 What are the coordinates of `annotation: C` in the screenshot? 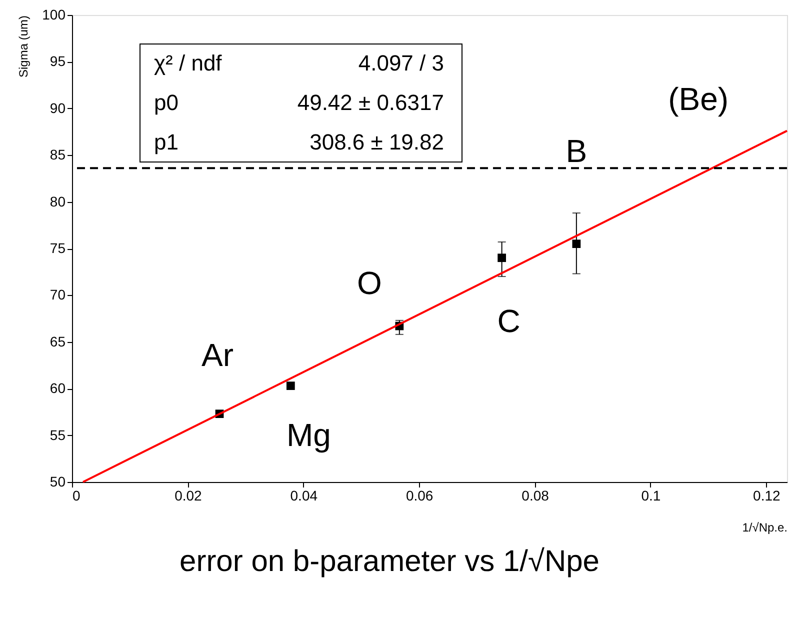 It's located at (508, 320).